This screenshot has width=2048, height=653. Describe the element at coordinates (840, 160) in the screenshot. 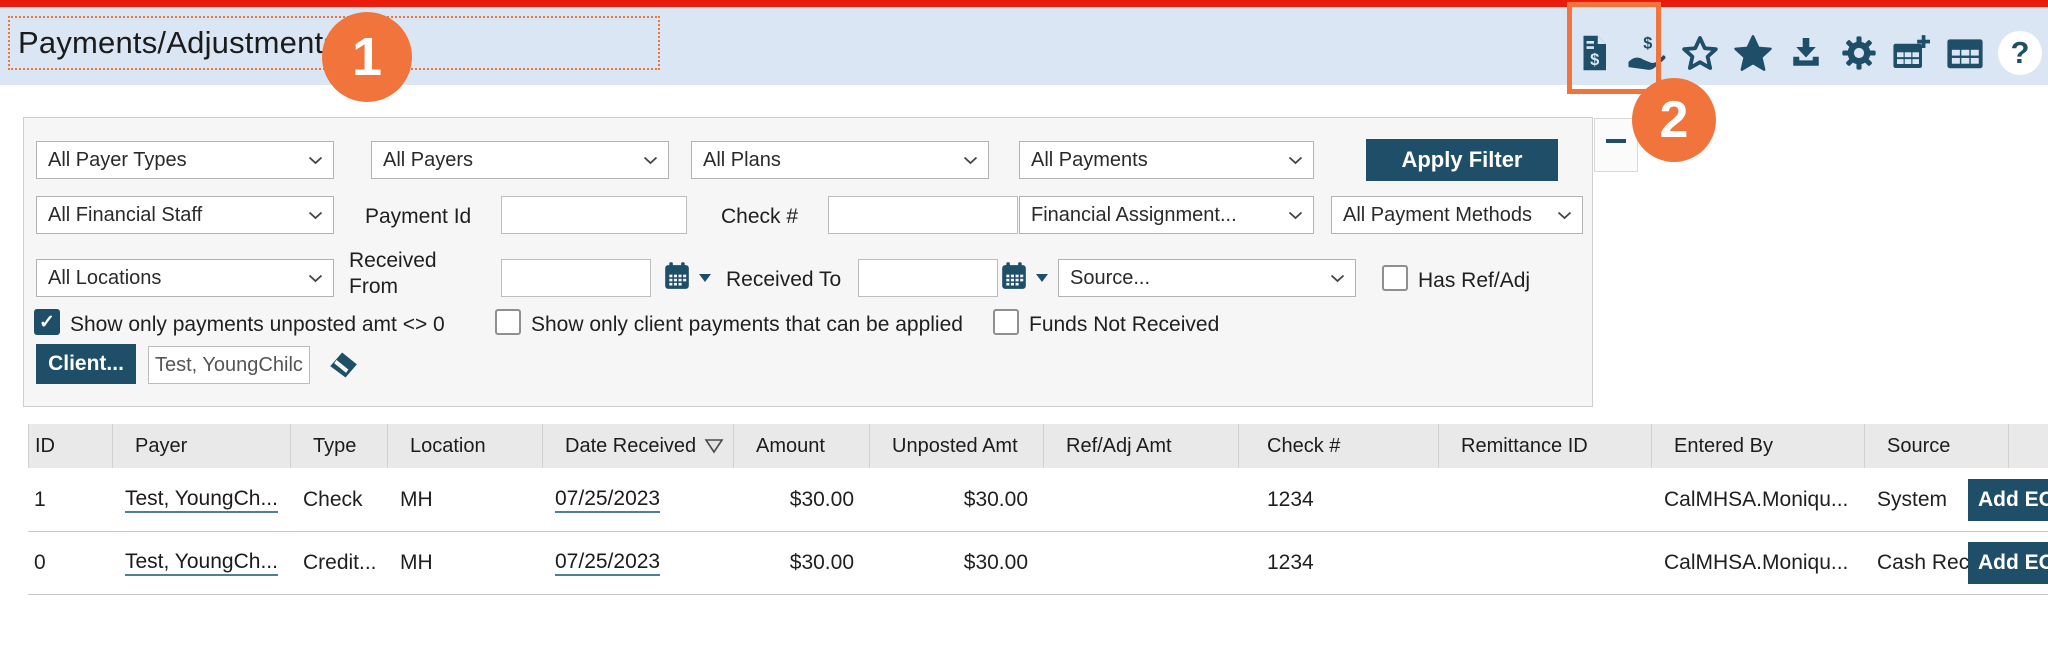

I see `plans-select: All Plans` at that location.